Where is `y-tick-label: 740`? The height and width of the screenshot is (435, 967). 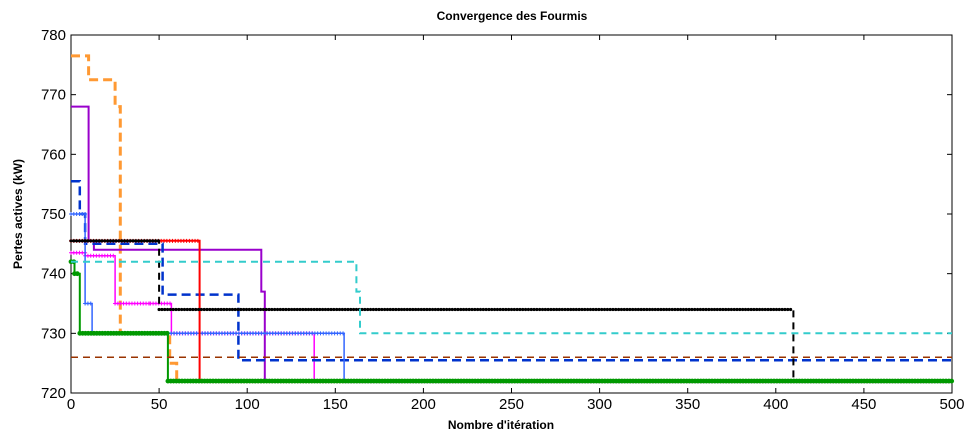 y-tick-label: 740 is located at coordinates (53, 274).